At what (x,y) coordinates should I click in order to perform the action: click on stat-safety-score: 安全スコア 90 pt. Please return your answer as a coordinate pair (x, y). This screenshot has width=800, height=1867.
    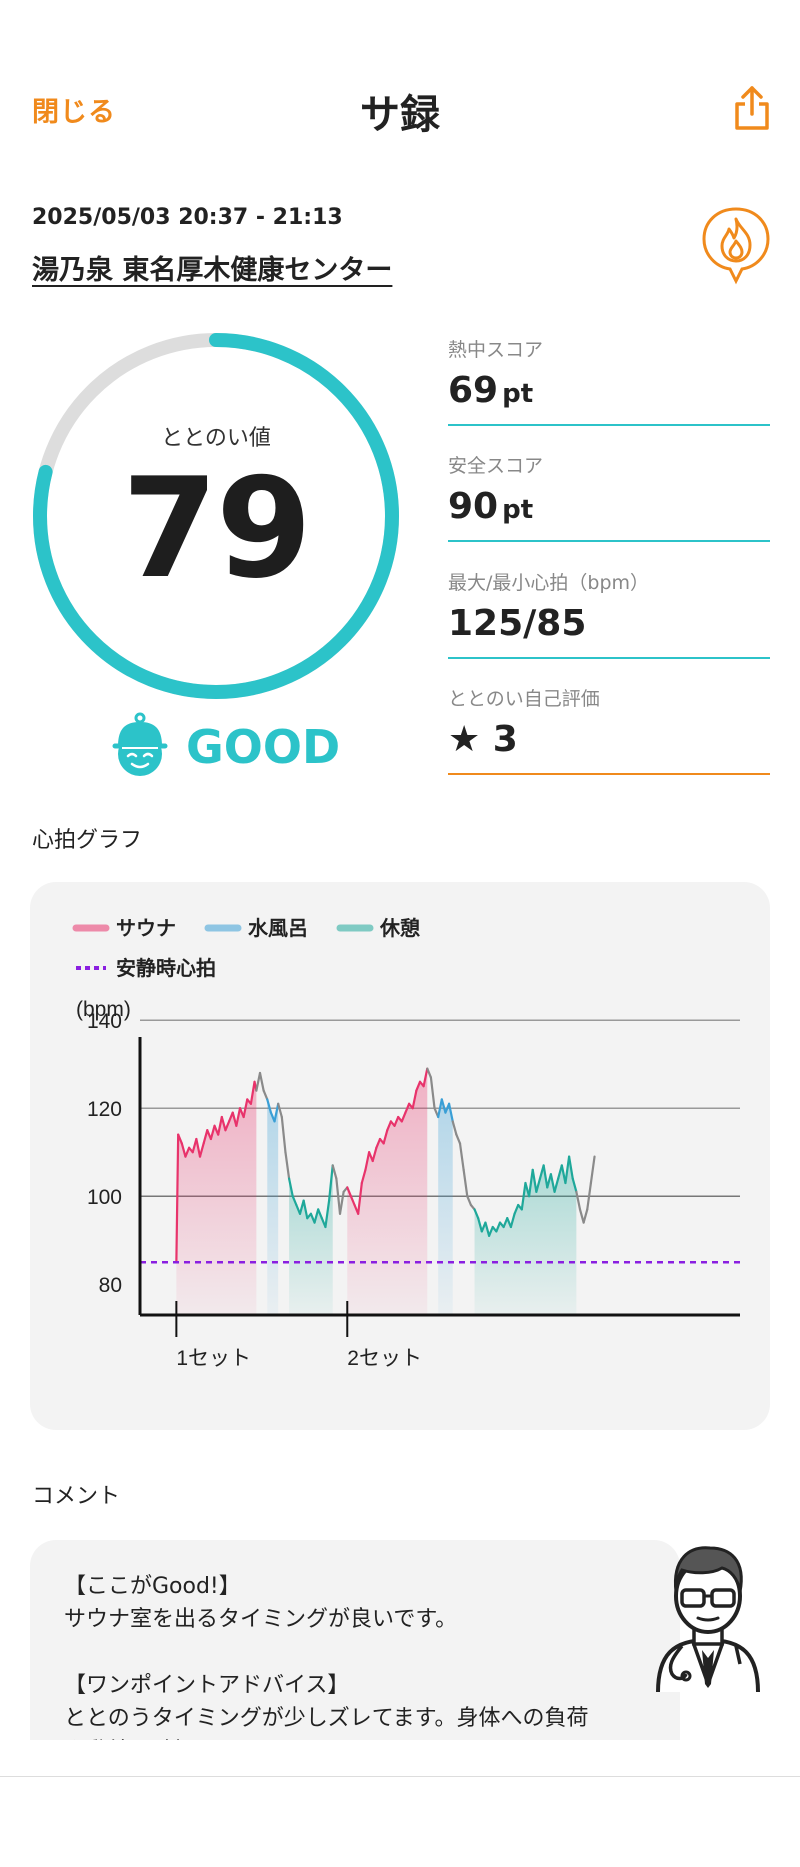
    Looking at the image, I should click on (609, 496).